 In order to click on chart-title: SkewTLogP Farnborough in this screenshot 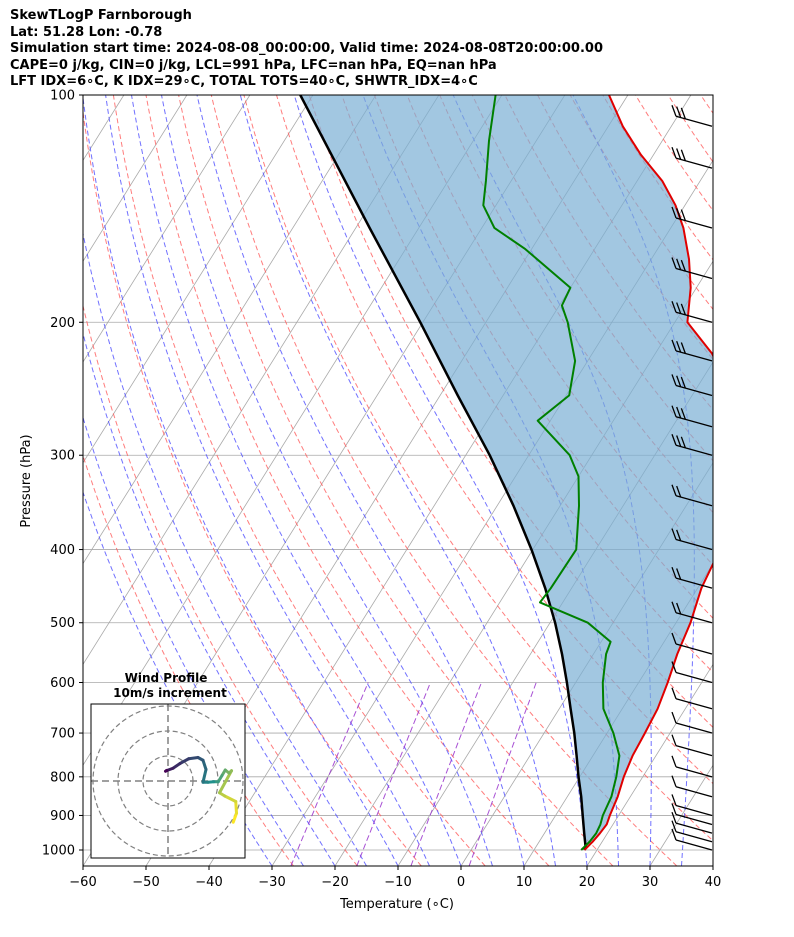, I will do `click(101, 15)`.